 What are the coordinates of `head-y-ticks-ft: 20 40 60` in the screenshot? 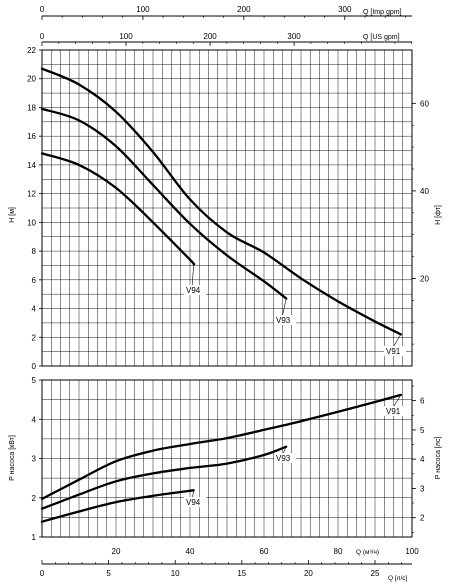 It's located at (420, 222).